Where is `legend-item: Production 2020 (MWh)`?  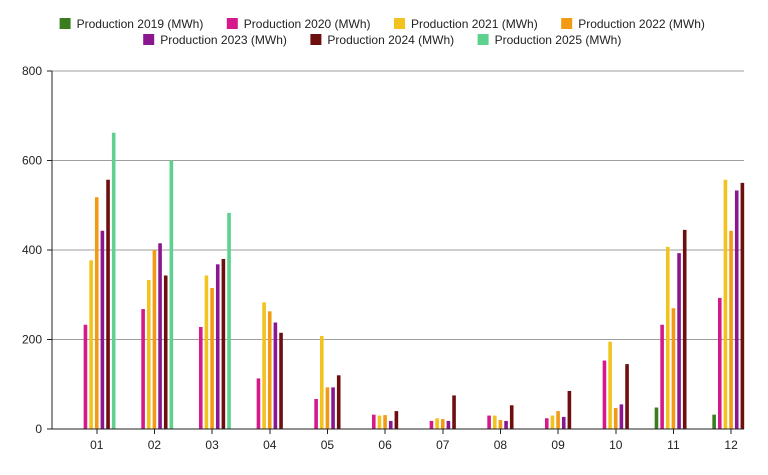 legend-item: Production 2020 (MWh) is located at coordinates (298, 24).